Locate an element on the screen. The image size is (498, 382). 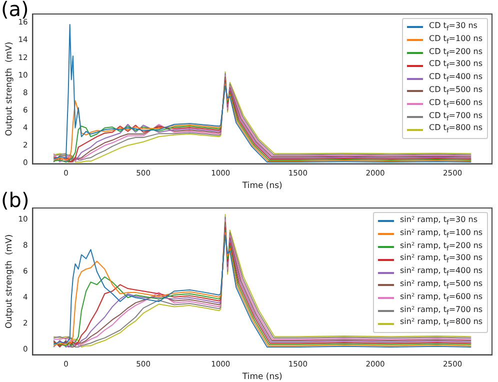
legend-label: sin² ramp, t$_{f}$=700 ns is located at coordinates (441, 311).